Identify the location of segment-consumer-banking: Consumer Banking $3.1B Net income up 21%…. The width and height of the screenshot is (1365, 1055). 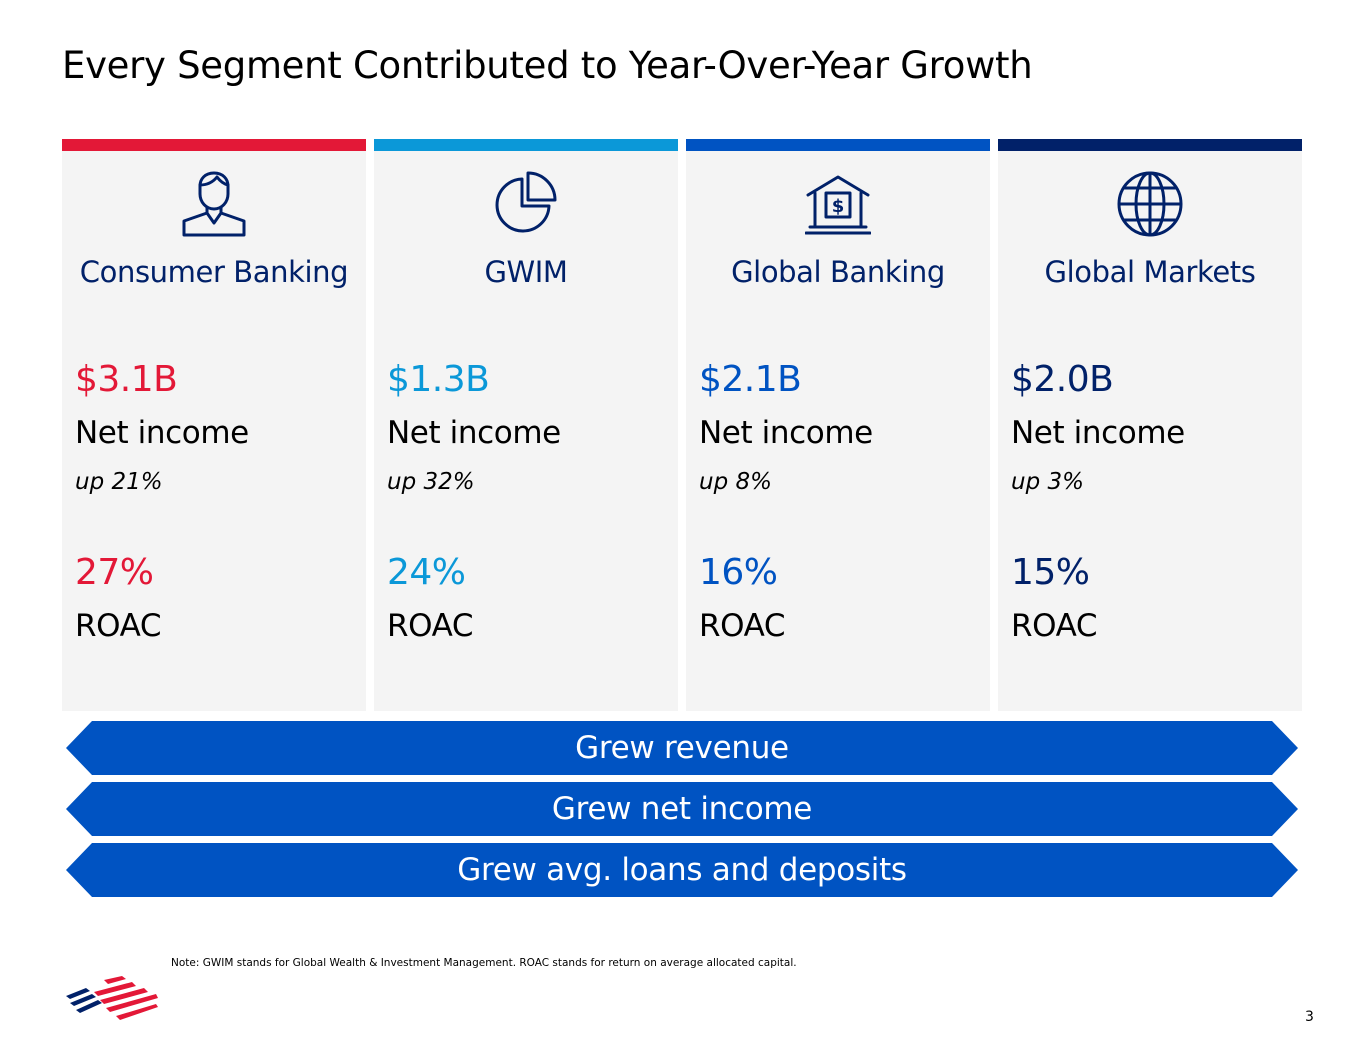
(214, 425).